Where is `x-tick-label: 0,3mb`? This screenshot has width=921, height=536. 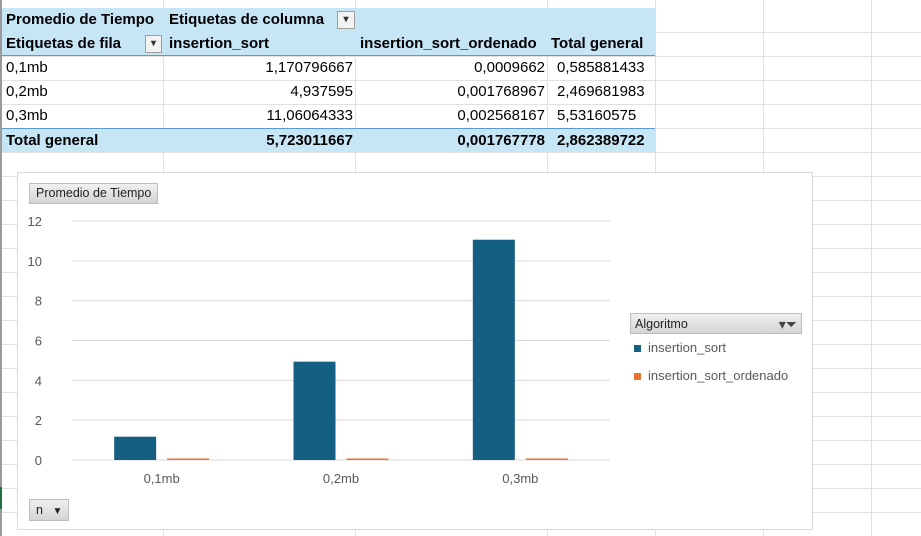
x-tick-label: 0,3mb is located at coordinates (520, 478).